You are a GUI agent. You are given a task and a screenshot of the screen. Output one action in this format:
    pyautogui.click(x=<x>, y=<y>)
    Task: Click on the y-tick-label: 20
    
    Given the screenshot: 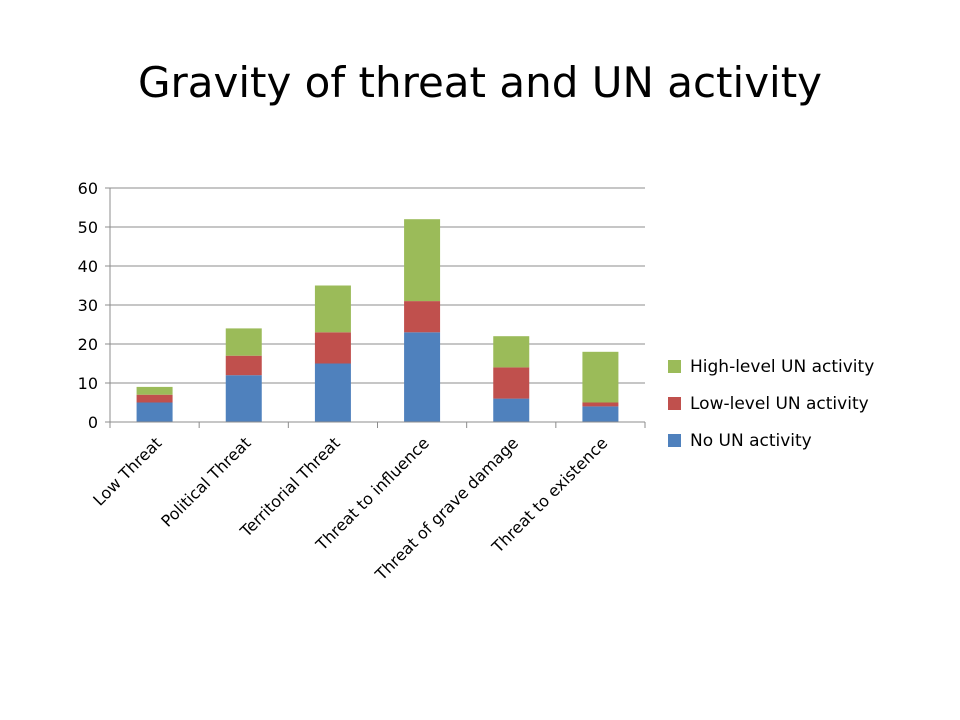 What is the action you would take?
    pyautogui.click(x=88, y=344)
    